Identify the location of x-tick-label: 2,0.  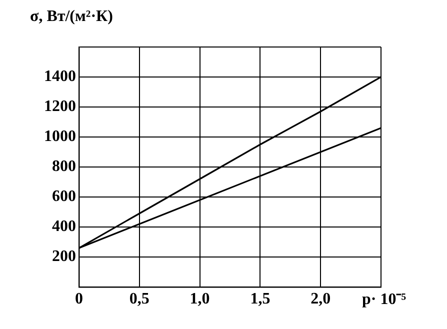
(320, 299).